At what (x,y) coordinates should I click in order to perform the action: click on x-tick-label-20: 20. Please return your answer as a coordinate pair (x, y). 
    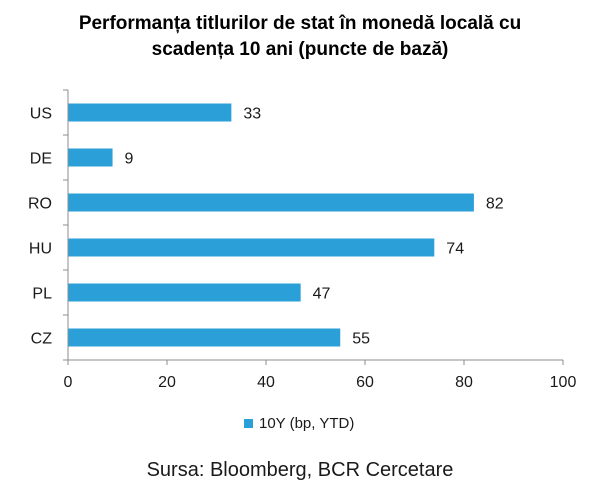
    Looking at the image, I should click on (167, 382).